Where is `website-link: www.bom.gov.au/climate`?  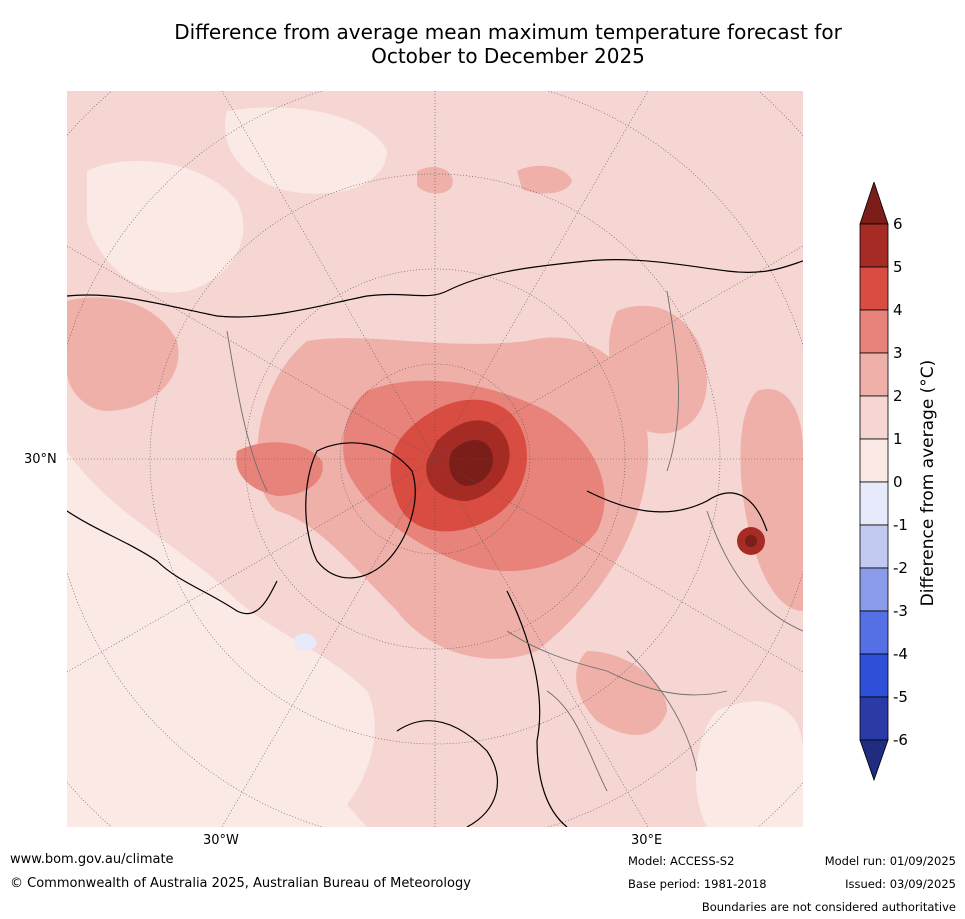
website-link: www.bom.gov.au/climate is located at coordinates (92, 859).